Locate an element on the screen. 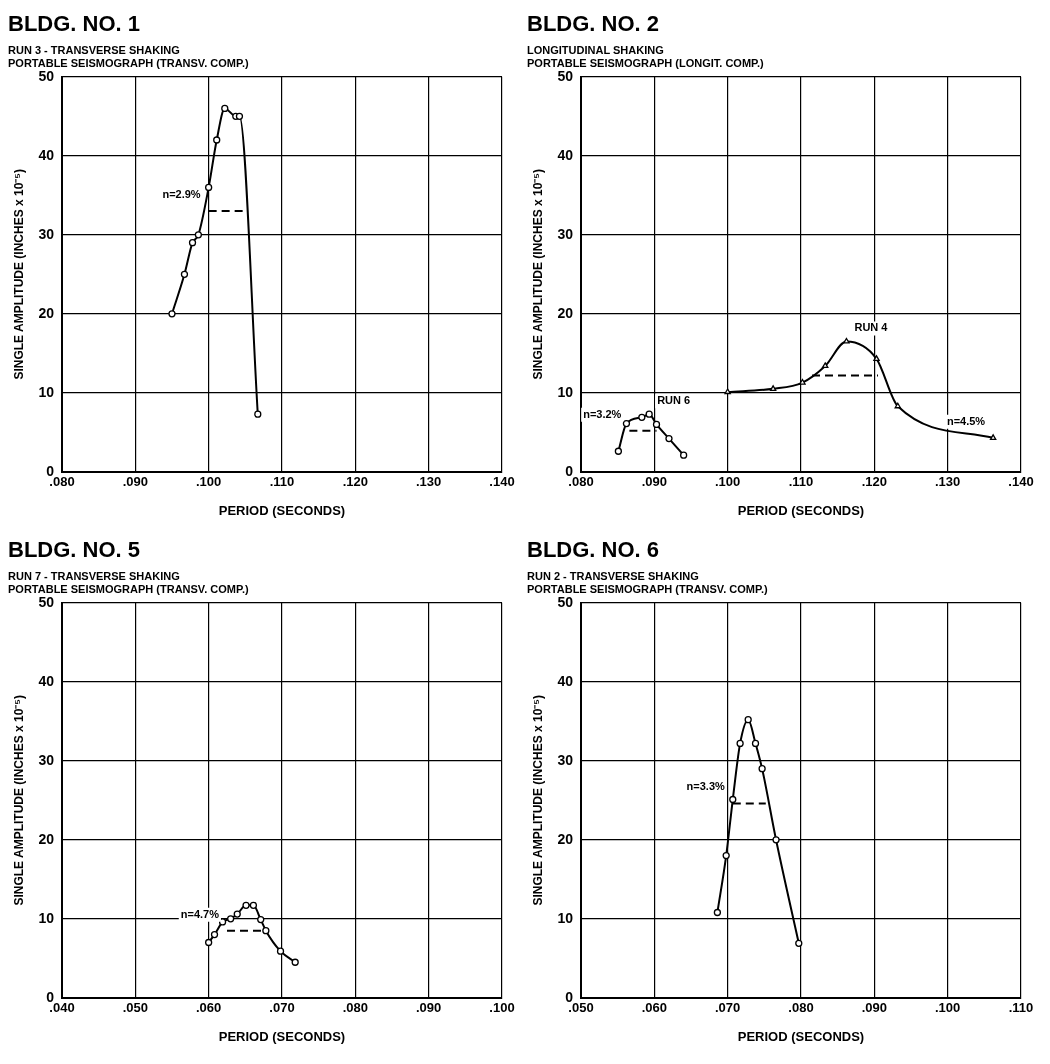 Image resolution: width=1050 pixels, height=1064 pixels. annotation: n=4.7% is located at coordinates (200, 913).